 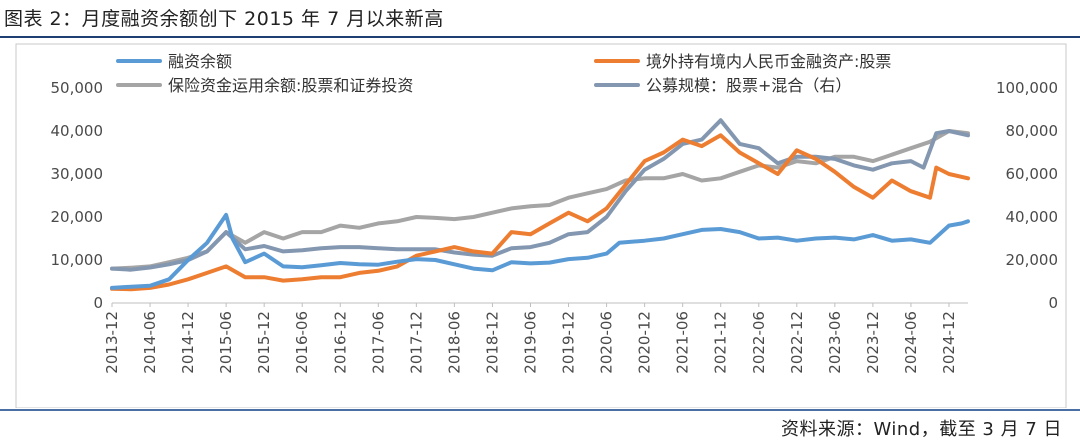 I want to click on x-tick-label: 2022-06, so click(x=759, y=342).